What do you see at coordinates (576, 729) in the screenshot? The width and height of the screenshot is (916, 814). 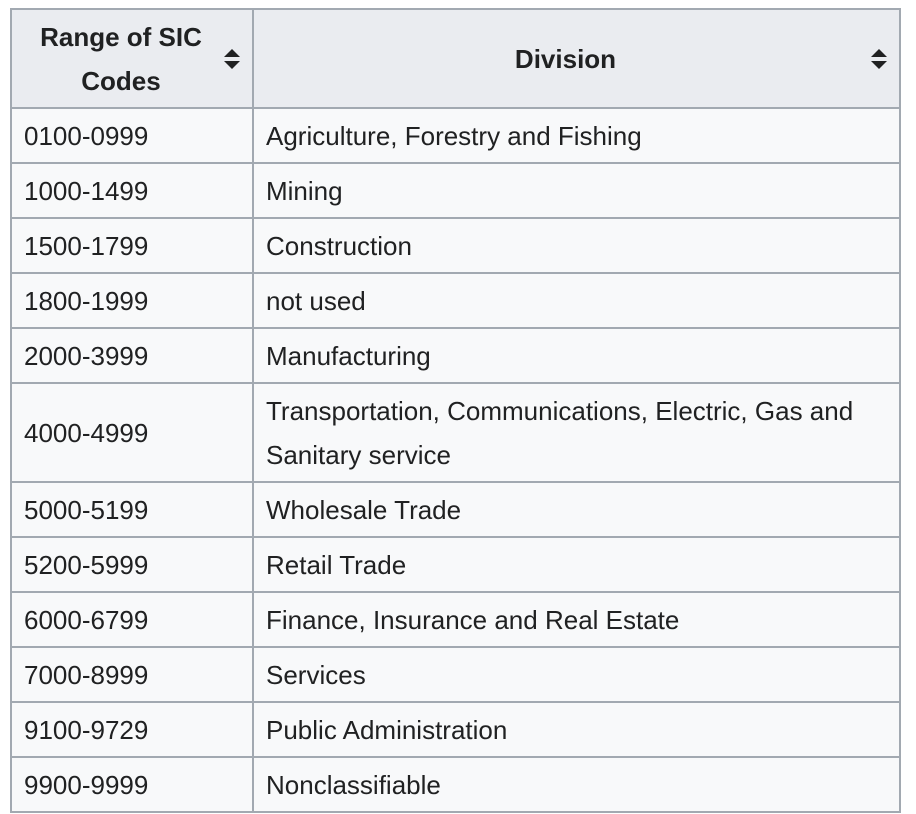 I see `division-cell: Public Administration` at bounding box center [576, 729].